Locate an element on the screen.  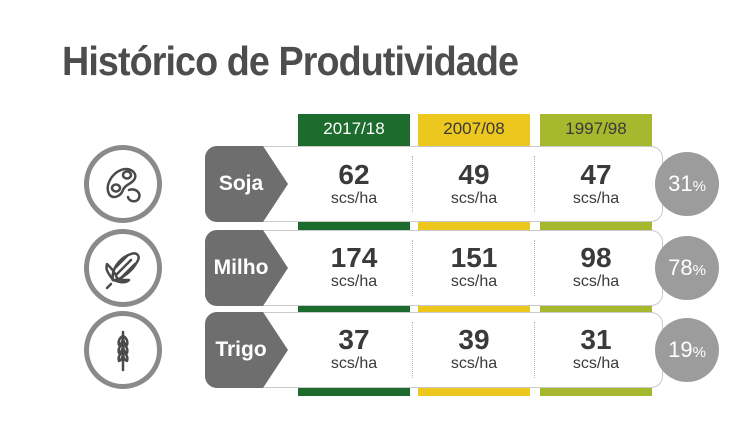
column-header-2007-08: 2007/08 is located at coordinates (474, 129).